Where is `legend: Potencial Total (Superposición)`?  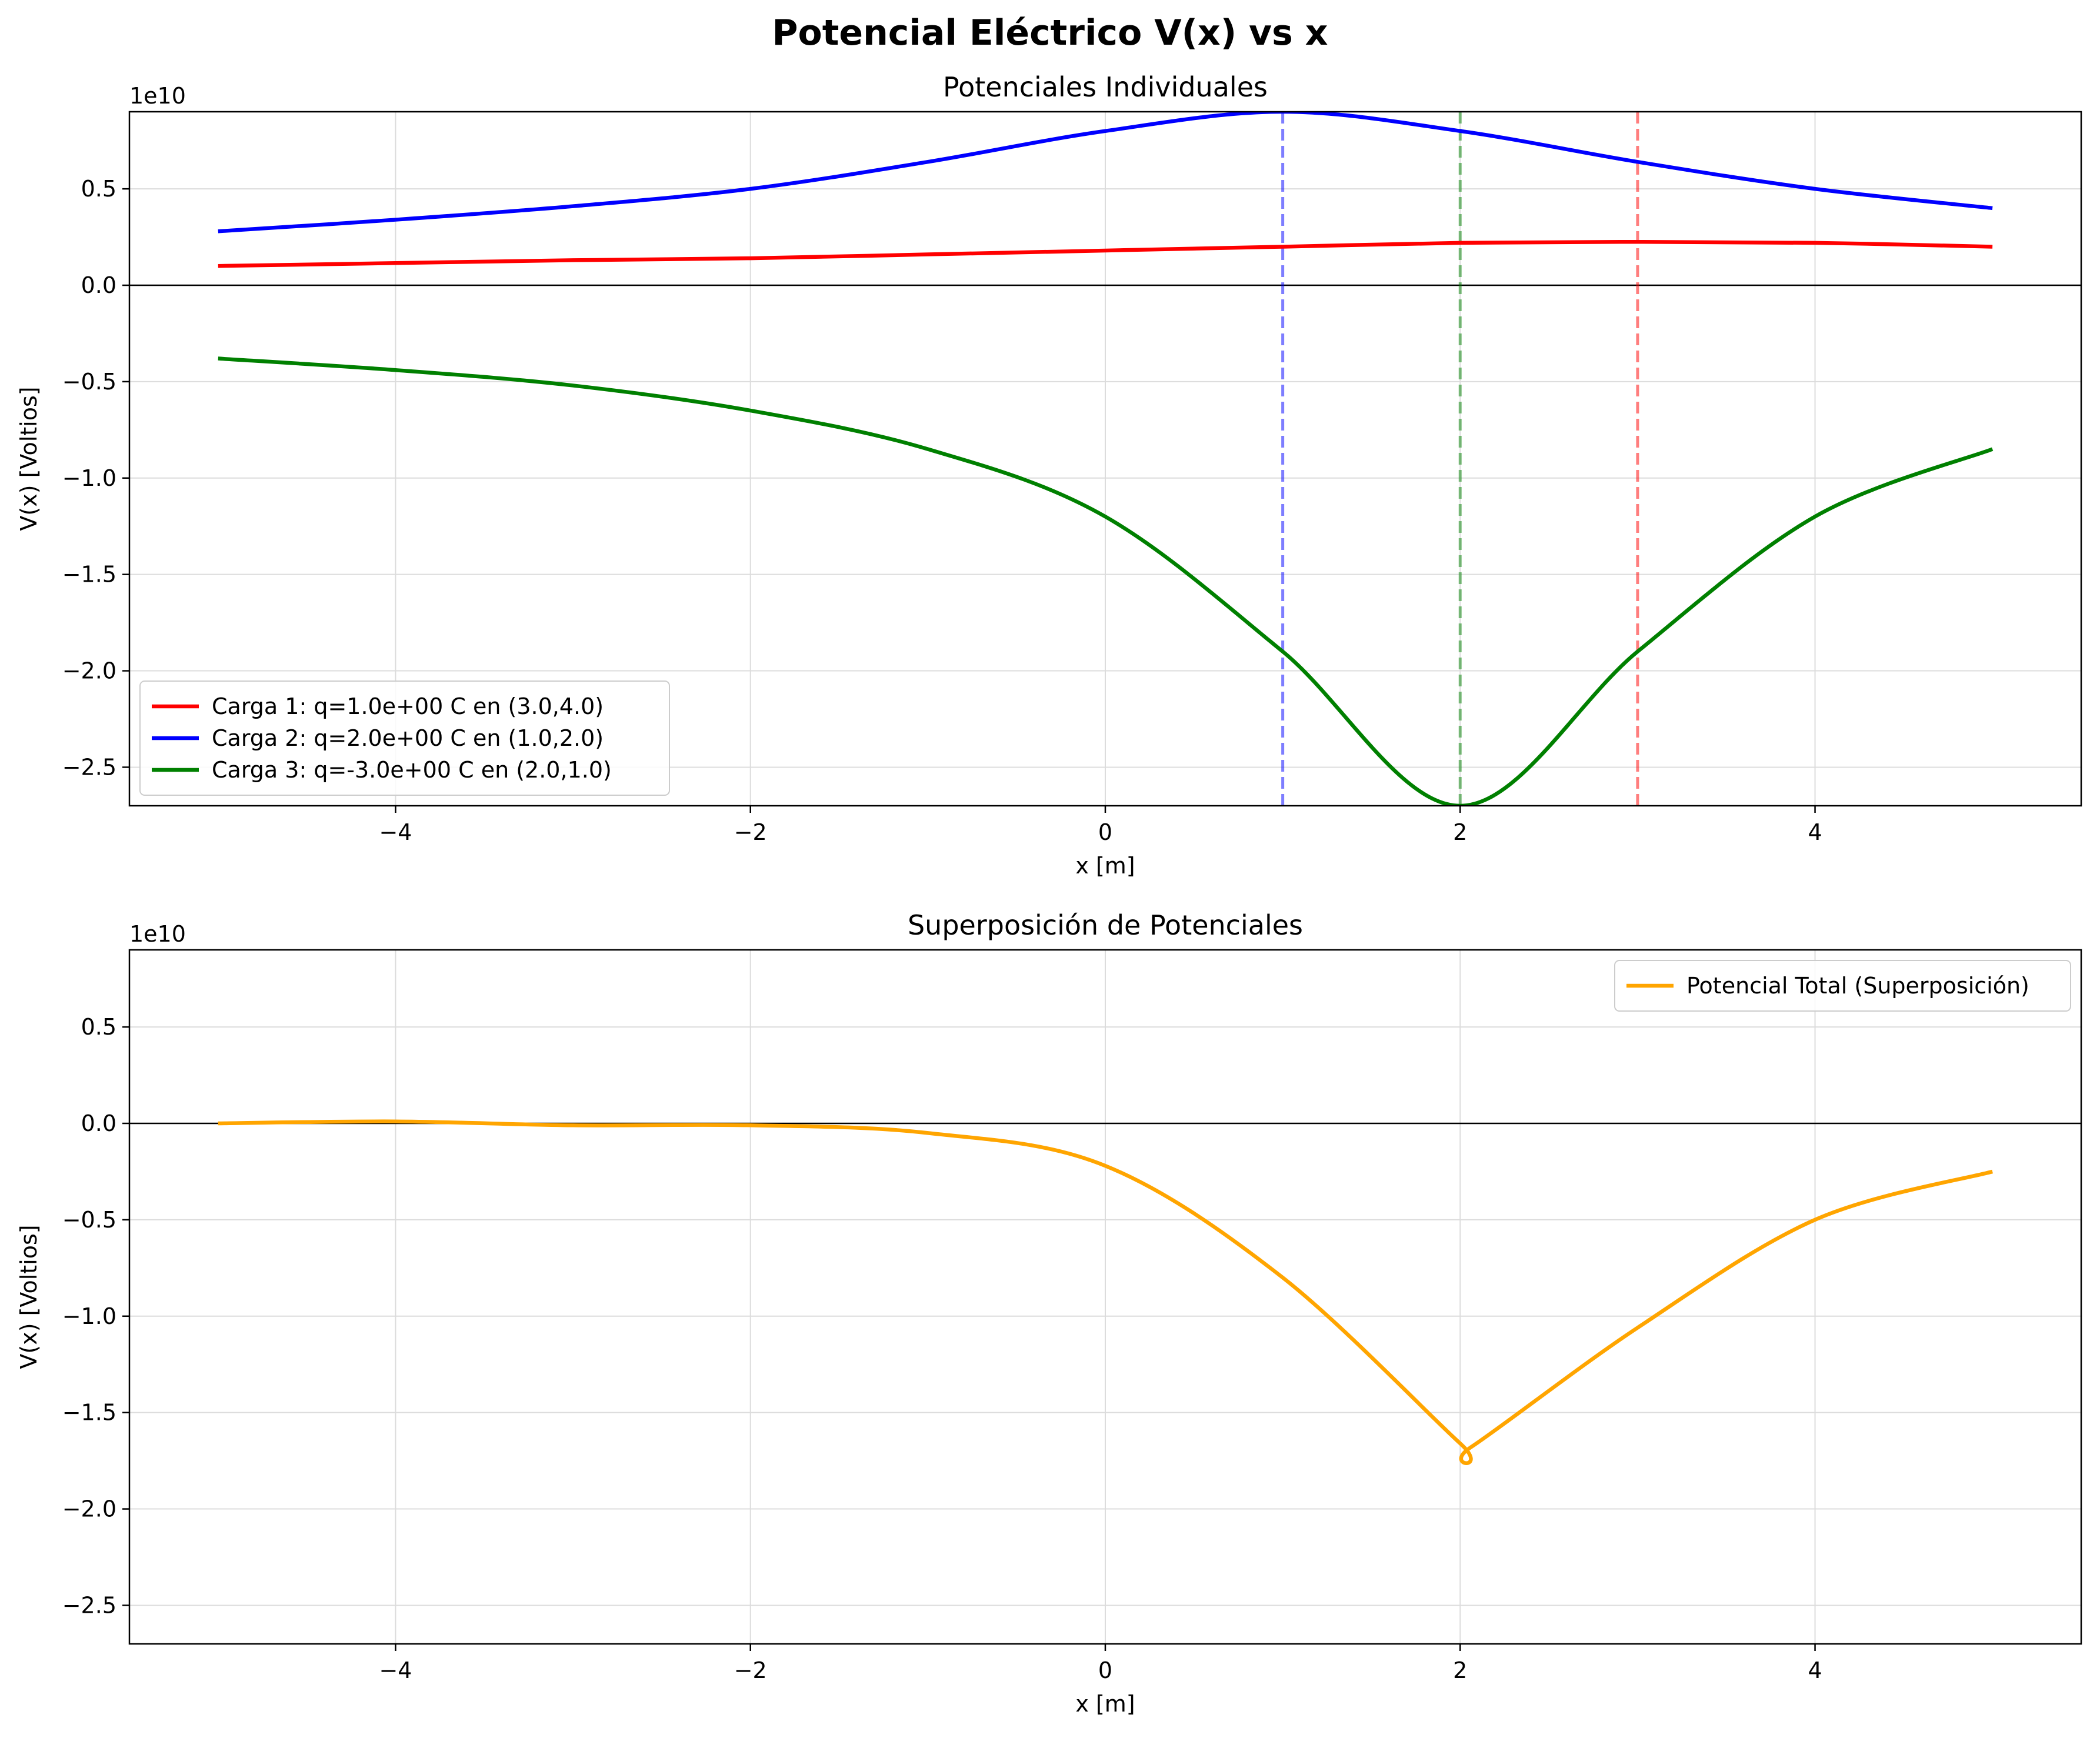
legend: Potencial Total (Superposición) is located at coordinates (1842, 986).